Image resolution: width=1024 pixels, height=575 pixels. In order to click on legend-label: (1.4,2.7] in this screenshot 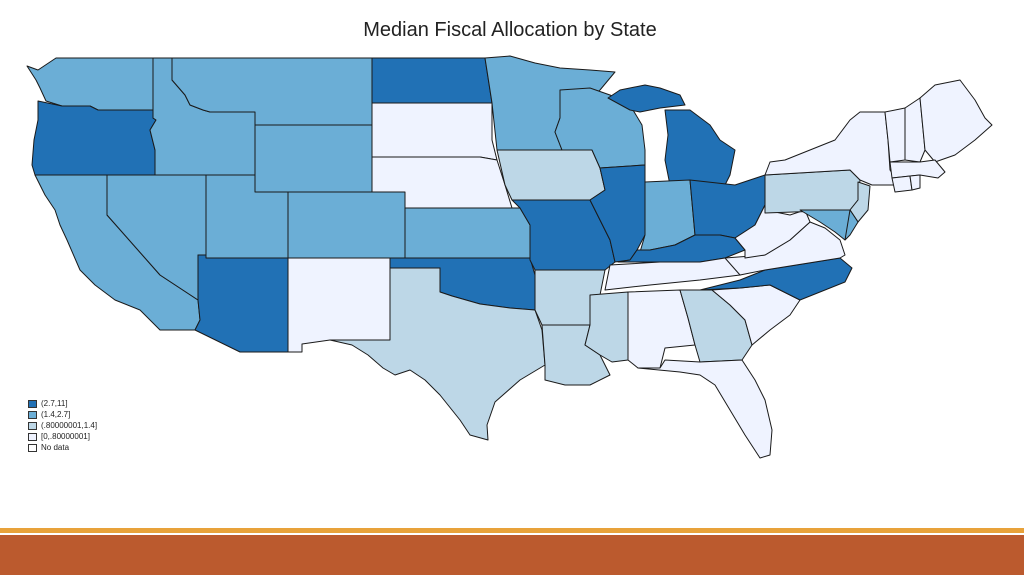, I will do `click(56, 414)`.